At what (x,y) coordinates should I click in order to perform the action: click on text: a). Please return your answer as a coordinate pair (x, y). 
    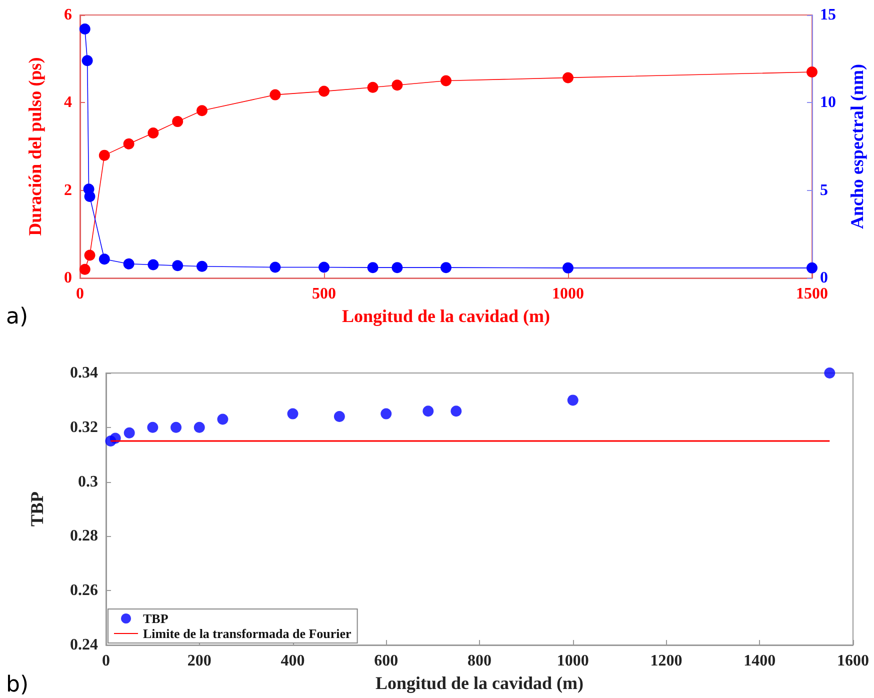
    Looking at the image, I should click on (17, 317).